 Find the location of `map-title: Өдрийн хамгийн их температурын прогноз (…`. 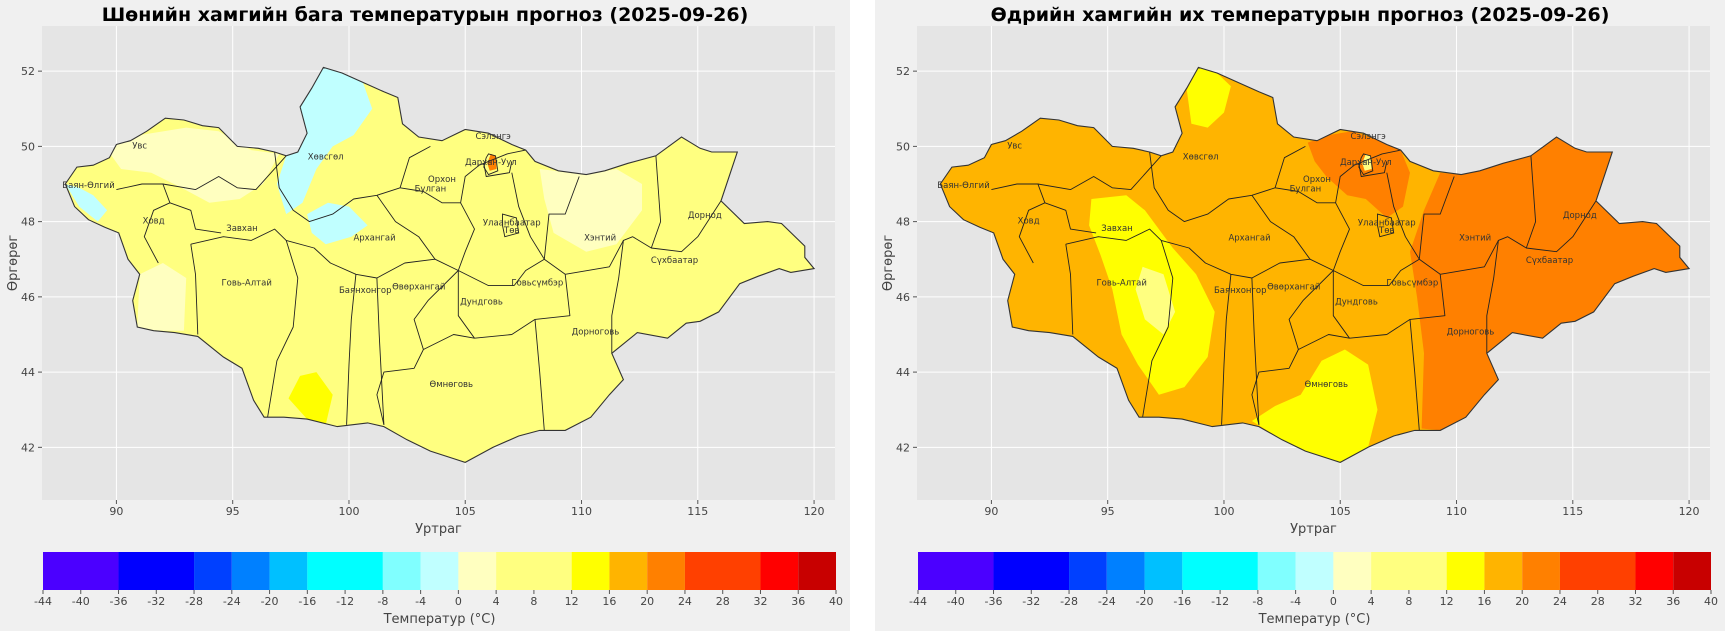

map-title: Өдрийн хамгийн их температурын прогноз (… is located at coordinates (1300, 15).